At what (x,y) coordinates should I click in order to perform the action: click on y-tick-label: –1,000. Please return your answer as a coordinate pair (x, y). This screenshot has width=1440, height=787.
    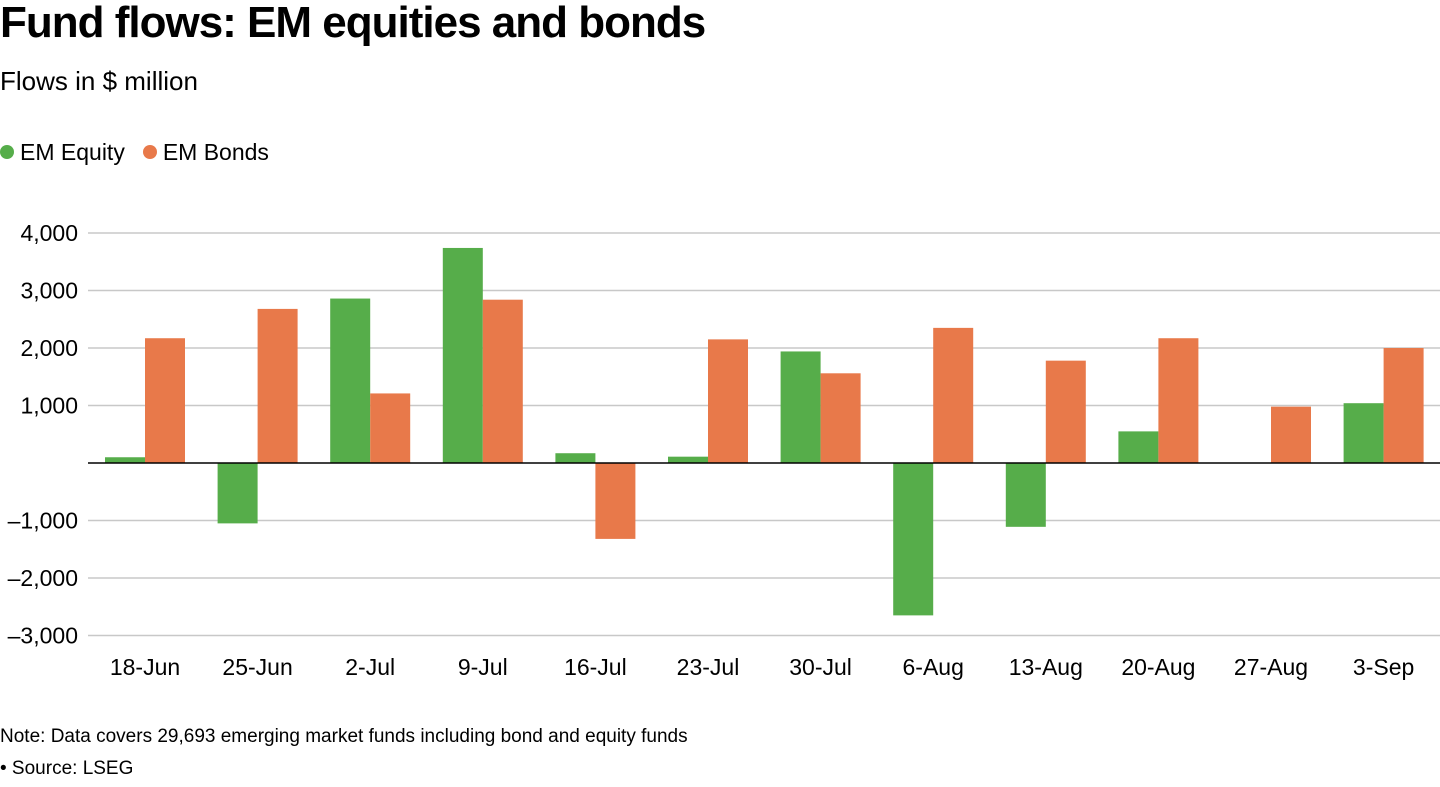
    Looking at the image, I should click on (43, 521).